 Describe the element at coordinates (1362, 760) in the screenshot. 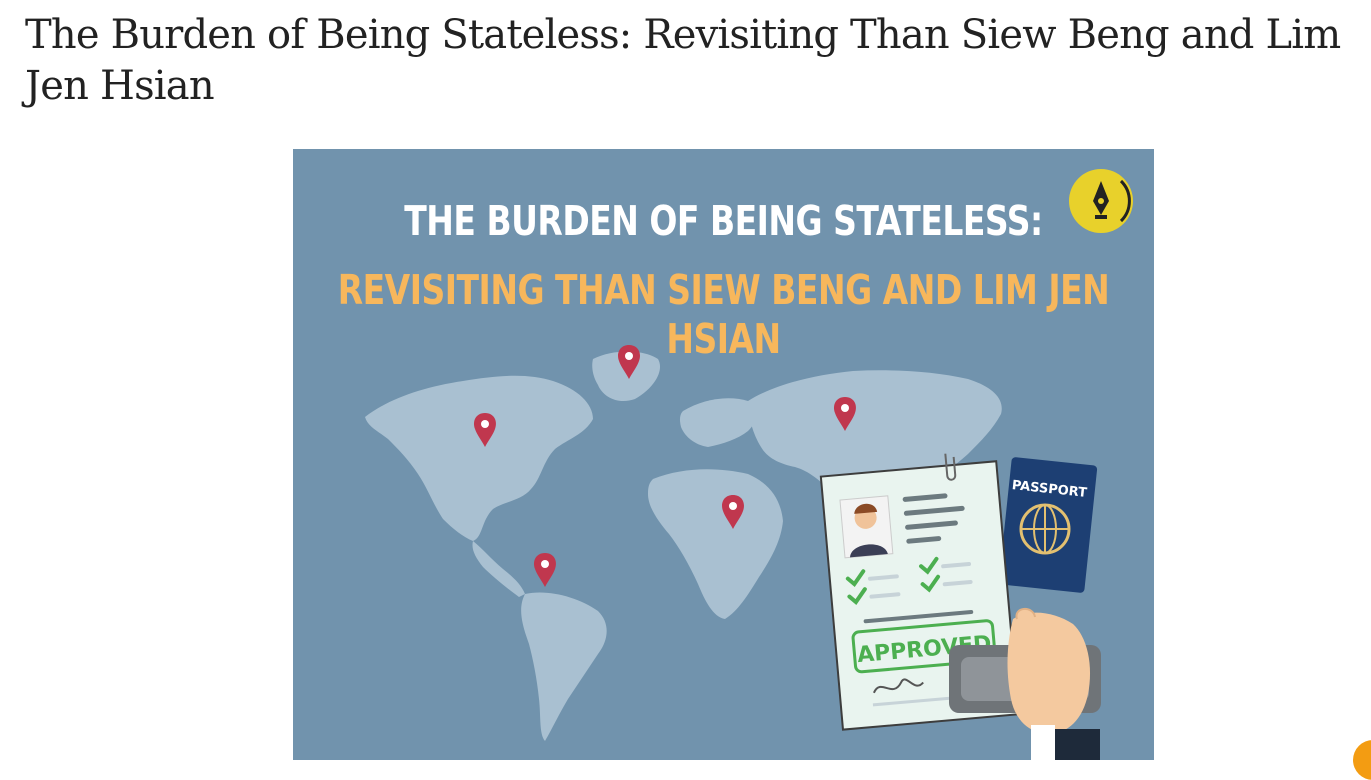

I see `scroll-to-top-button` at that location.